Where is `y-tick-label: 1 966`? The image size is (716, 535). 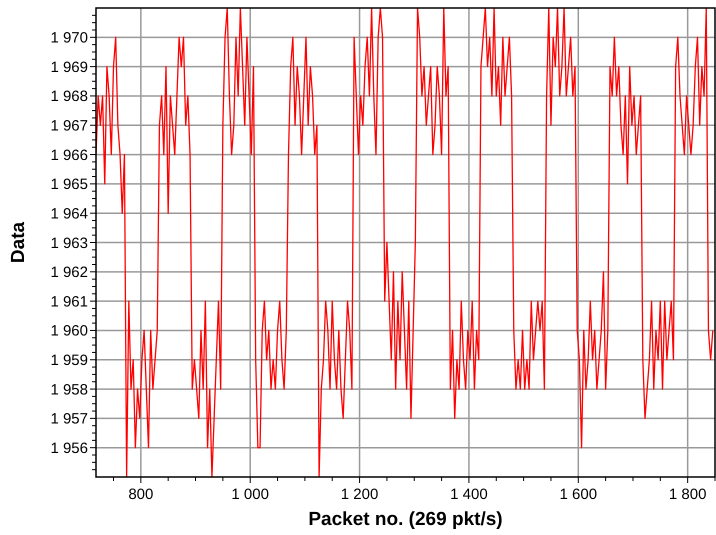 y-tick-label: 1 966 is located at coordinates (69, 155).